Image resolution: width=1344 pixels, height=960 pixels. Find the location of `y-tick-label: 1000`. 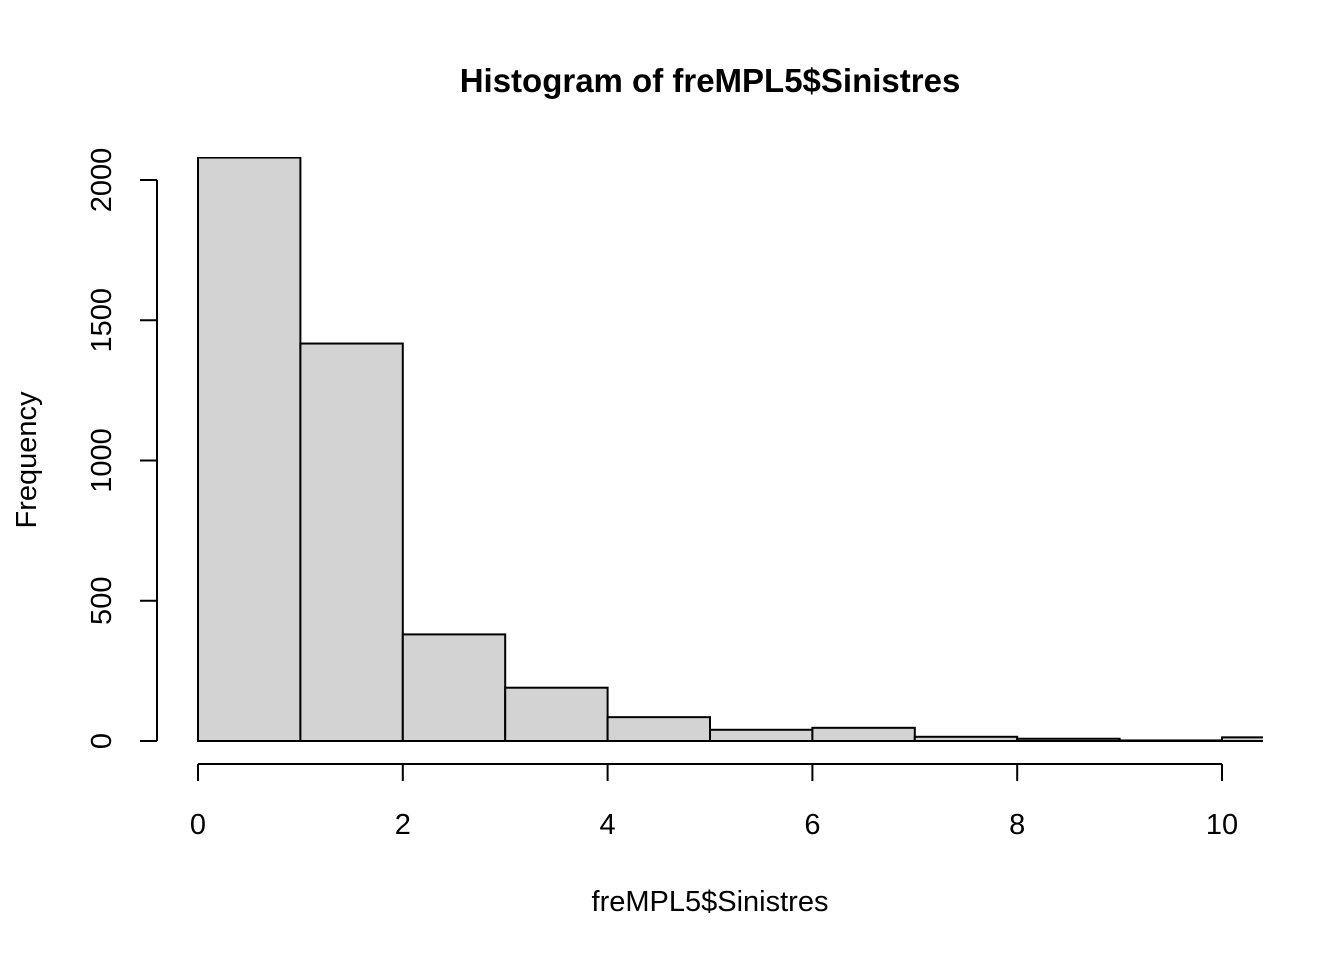

y-tick-label: 1000 is located at coordinates (102, 460).